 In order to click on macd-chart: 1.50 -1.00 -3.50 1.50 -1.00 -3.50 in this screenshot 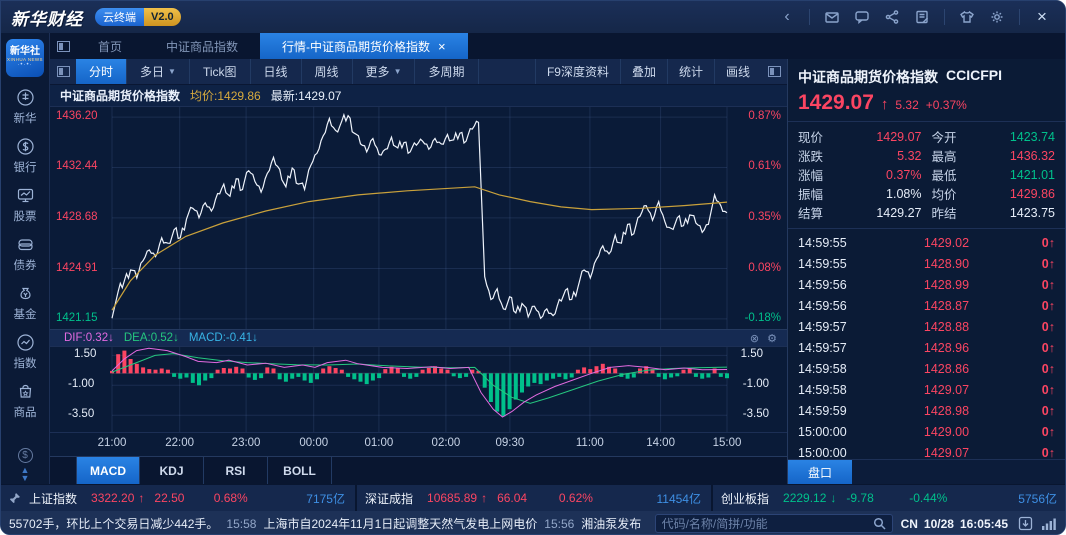, I will do `click(418, 389)`.